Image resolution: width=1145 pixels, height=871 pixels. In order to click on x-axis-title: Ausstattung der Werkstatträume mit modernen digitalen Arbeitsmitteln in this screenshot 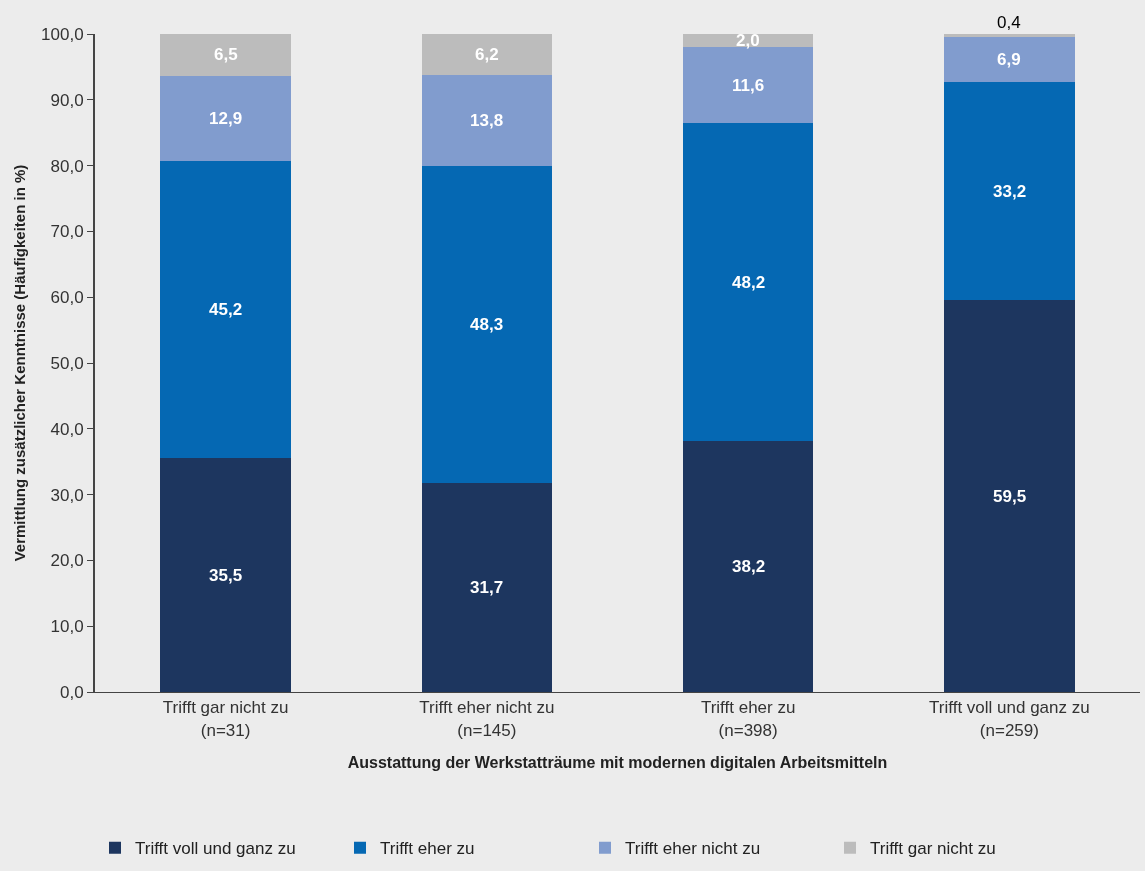, I will do `click(617, 763)`.